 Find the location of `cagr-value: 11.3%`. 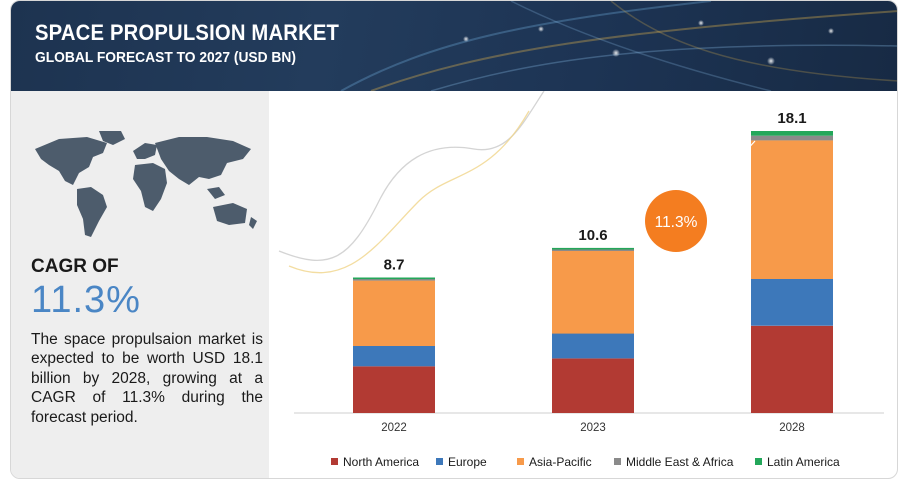

cagr-value: 11.3% is located at coordinates (86, 300).